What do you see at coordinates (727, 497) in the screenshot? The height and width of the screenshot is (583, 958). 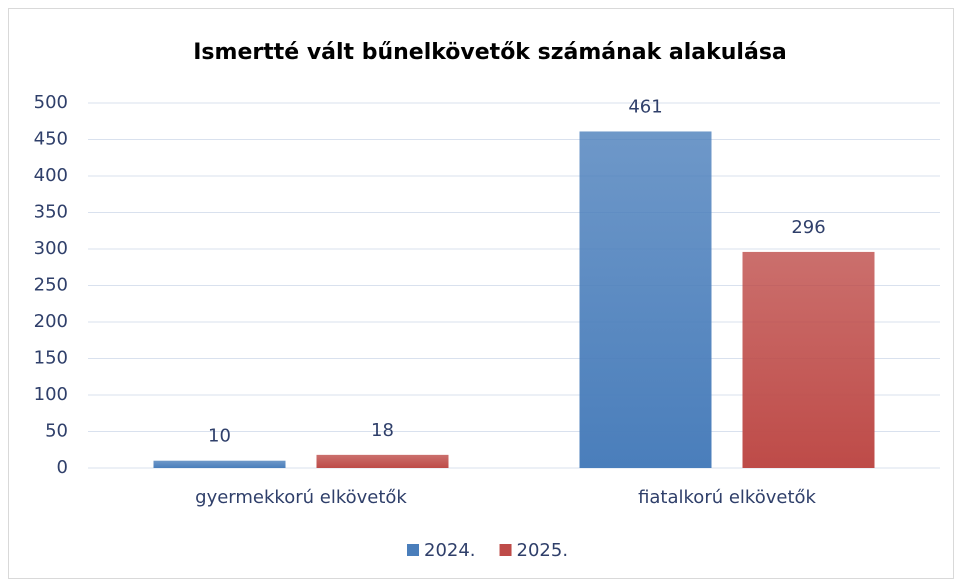 I see `x-tick-label: fiatalkorú elkövetők` at bounding box center [727, 497].